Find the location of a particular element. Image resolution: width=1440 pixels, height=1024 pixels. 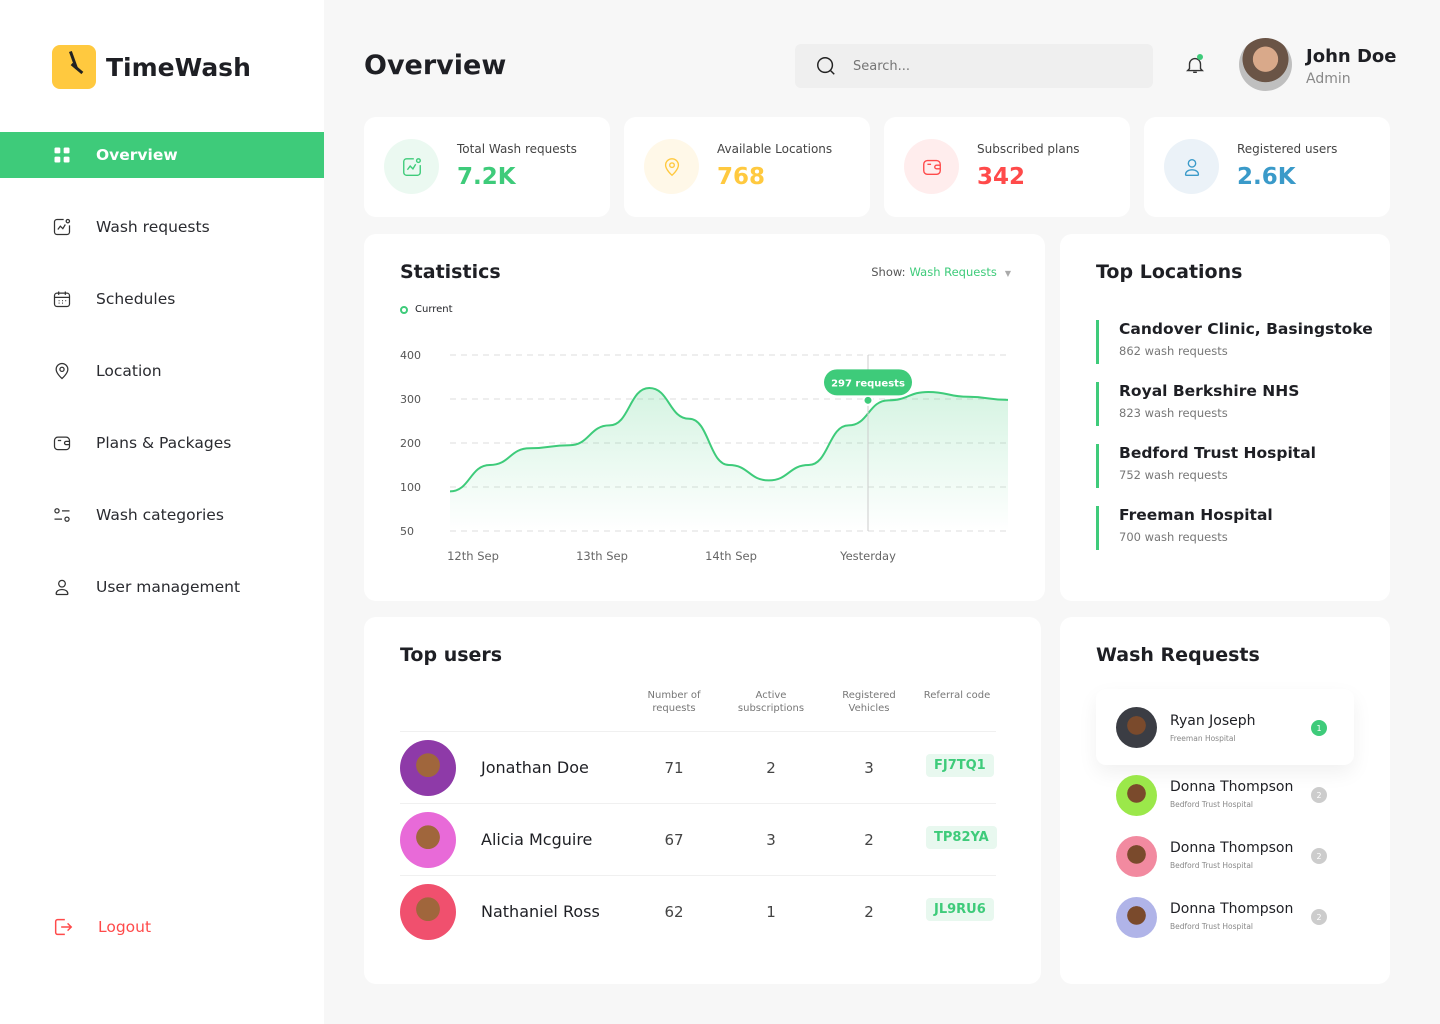

sidebar-item-wash-categories: Wash categories is located at coordinates (162, 515).